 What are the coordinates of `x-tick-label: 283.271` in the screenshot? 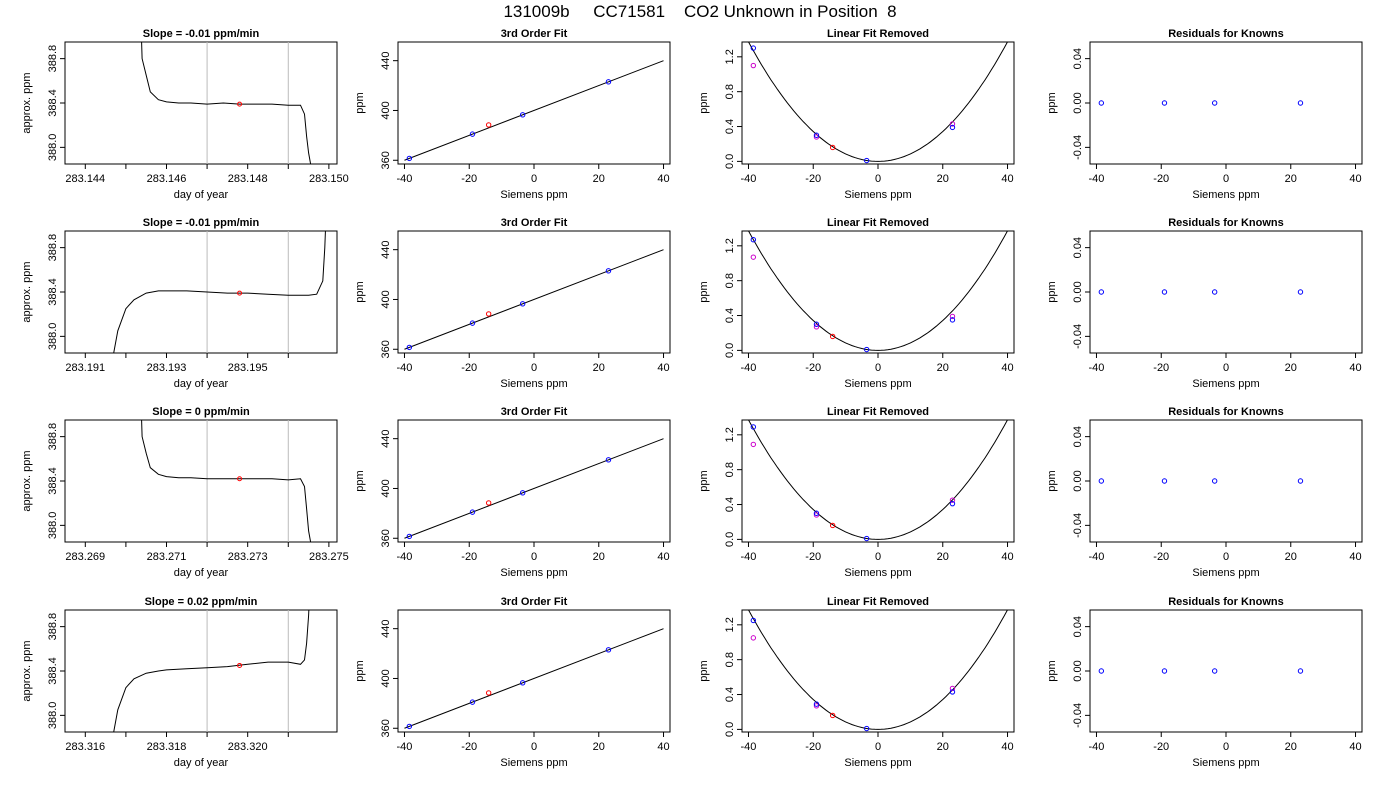 It's located at (167, 557).